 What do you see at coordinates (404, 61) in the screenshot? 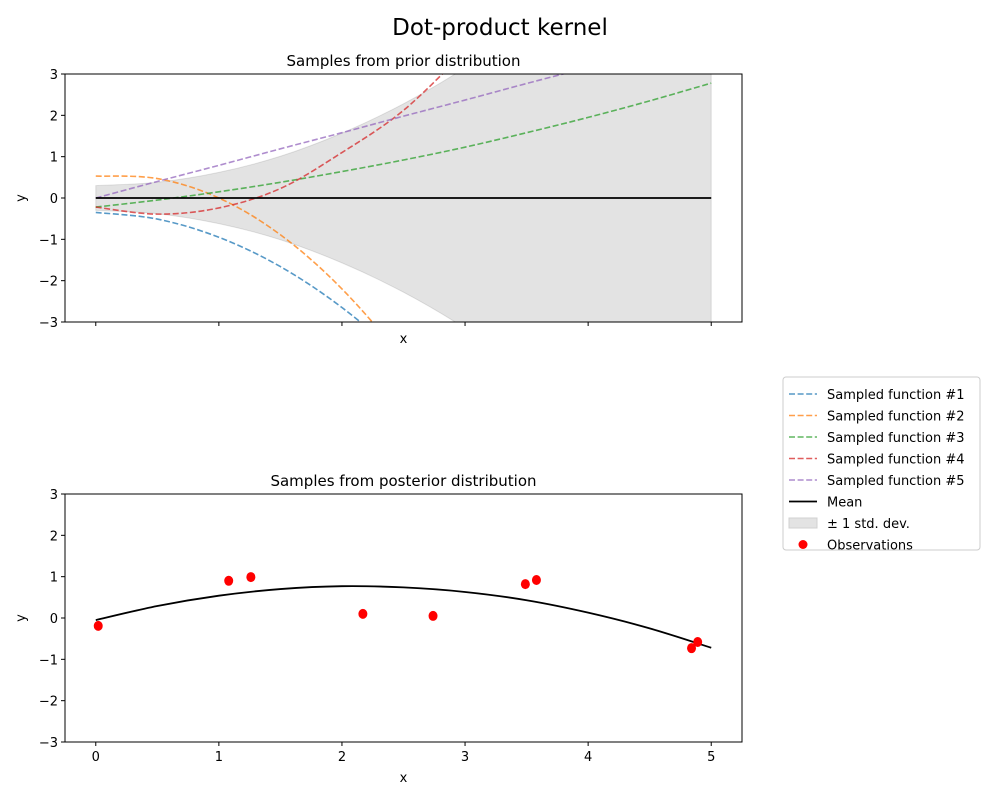
I see `axes-title: Samples from prior distribution` at bounding box center [404, 61].